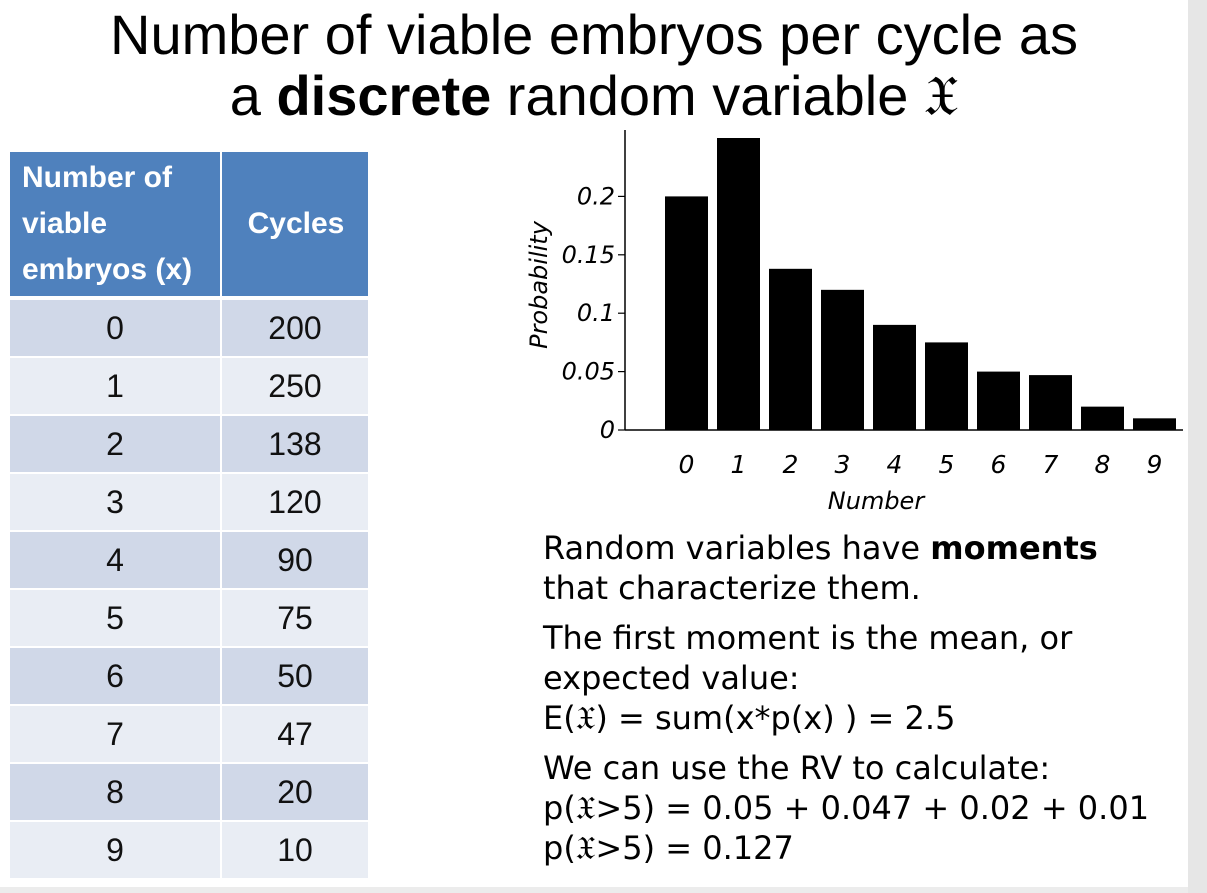 This screenshot has height=893, width=1207. Describe the element at coordinates (295, 329) in the screenshot. I see `cell-cycles: 200` at that location.